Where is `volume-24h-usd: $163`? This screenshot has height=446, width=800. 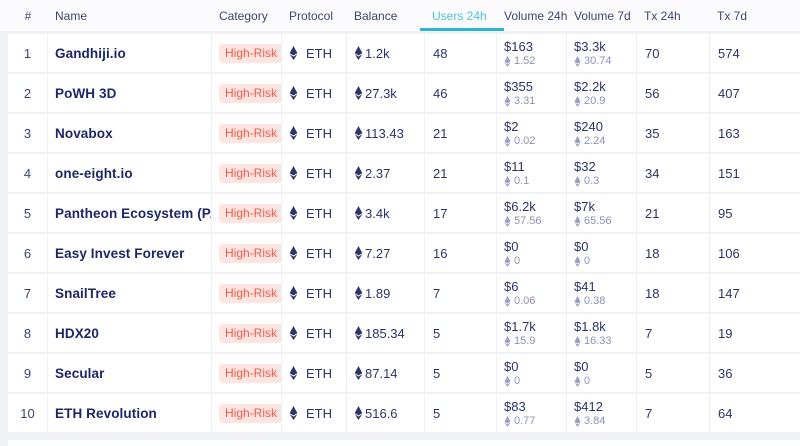
volume-24h-usd: $163 is located at coordinates (518, 46).